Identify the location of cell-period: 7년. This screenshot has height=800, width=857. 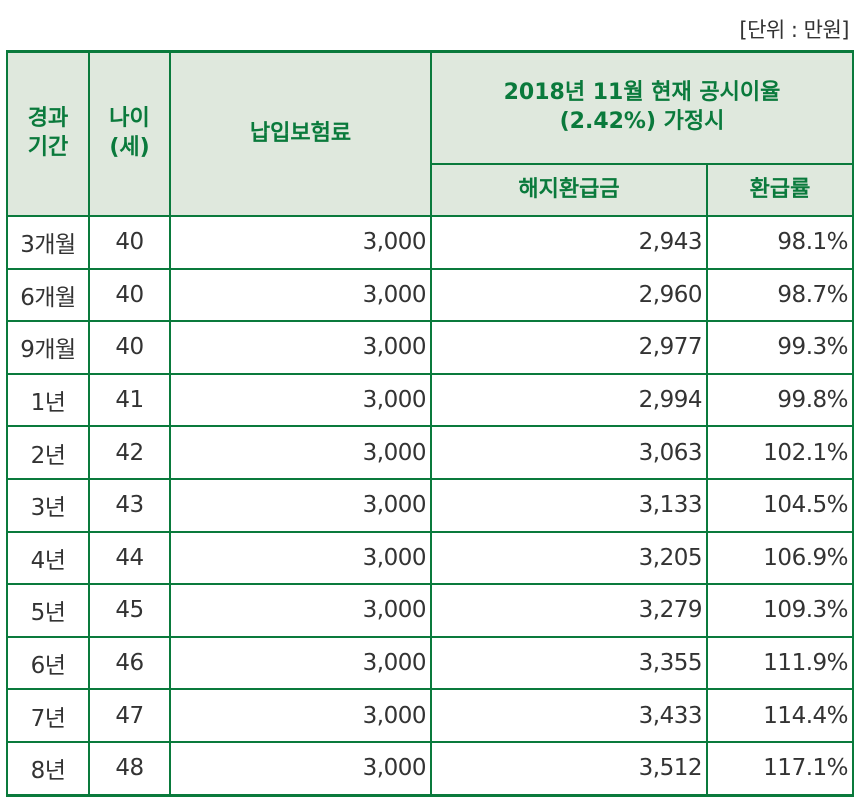
(48, 715).